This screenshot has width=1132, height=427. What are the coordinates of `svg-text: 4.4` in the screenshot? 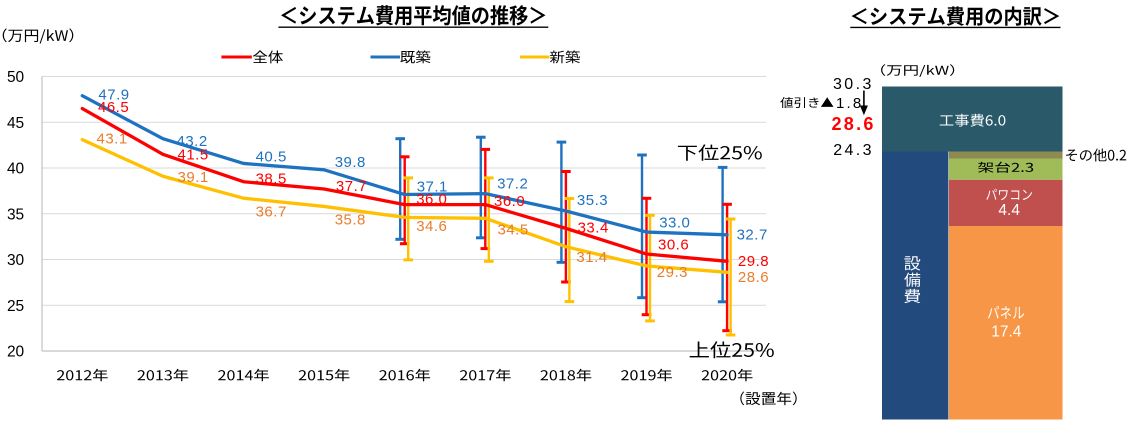 It's located at (1009, 210).